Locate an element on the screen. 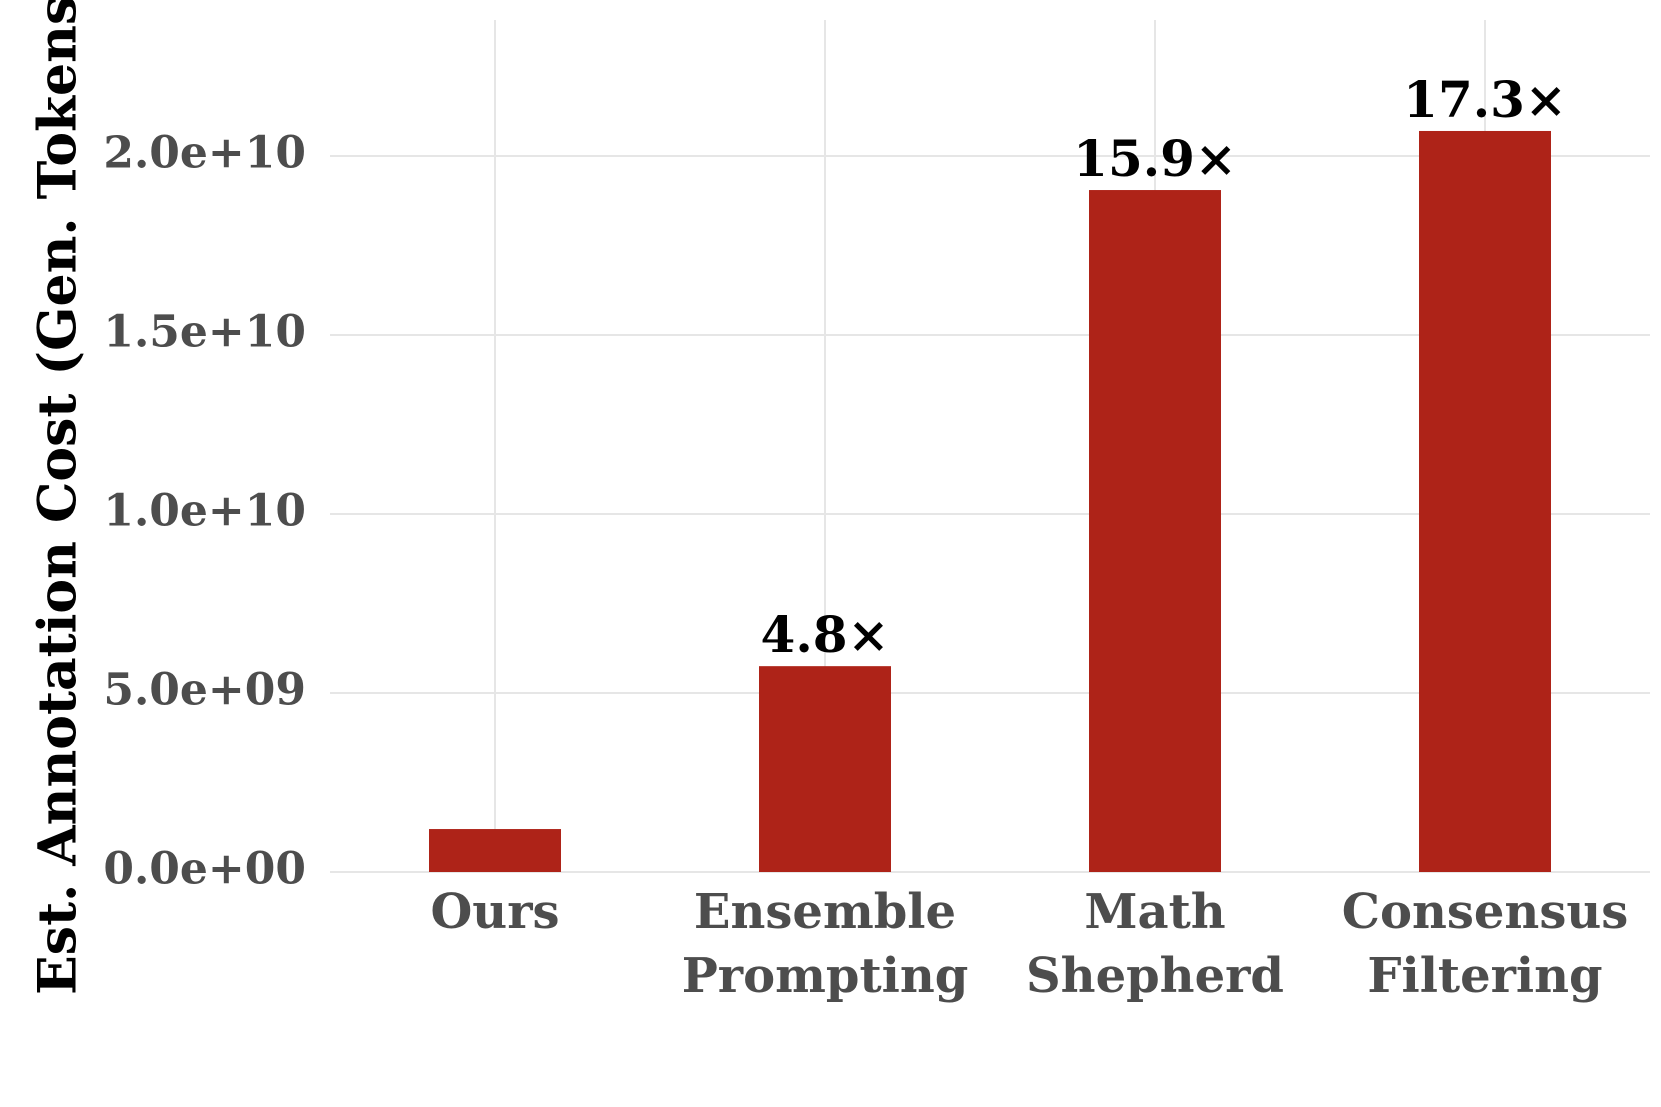 The height and width of the screenshot is (1107, 1661). x-tick-label: Shepherd is located at coordinates (1155, 976).